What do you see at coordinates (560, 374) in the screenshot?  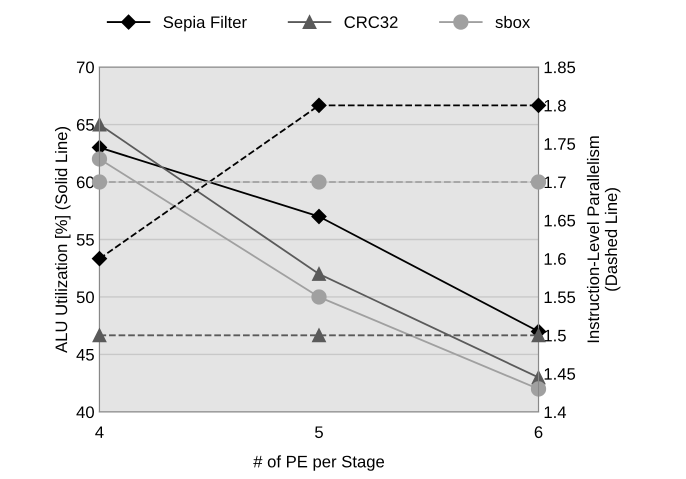 I see `y2-tick-label: 1.45` at bounding box center [560, 374].